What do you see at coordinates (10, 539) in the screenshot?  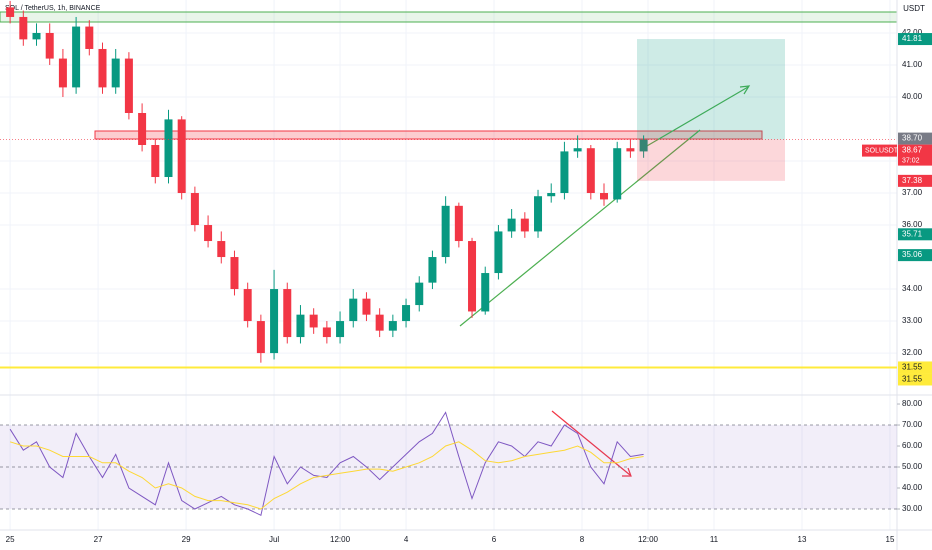 I see `x-tick-label: 25` at bounding box center [10, 539].